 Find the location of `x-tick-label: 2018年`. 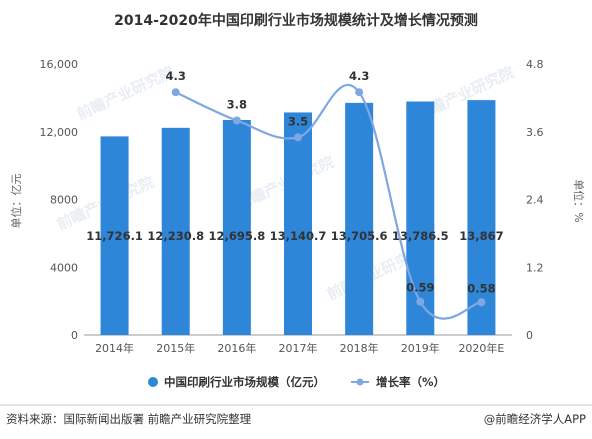

x-tick-label: 2018年 is located at coordinates (359, 348).